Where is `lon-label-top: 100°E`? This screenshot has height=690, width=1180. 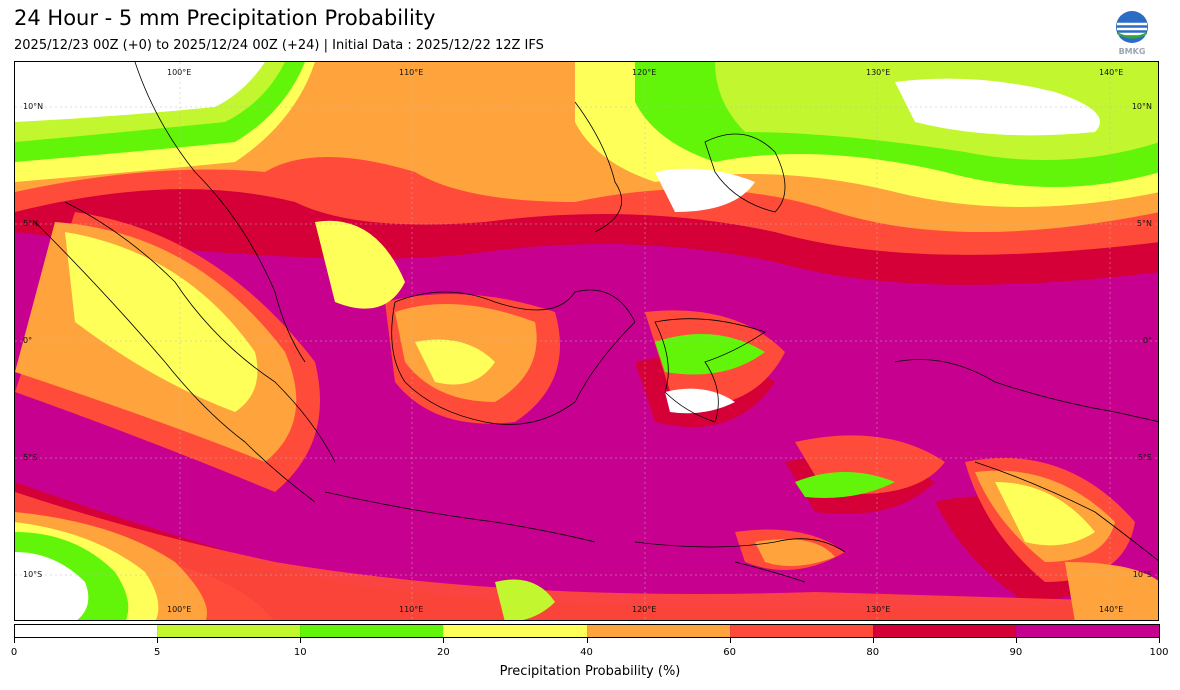
lon-label-top: 100°E is located at coordinates (179, 72).